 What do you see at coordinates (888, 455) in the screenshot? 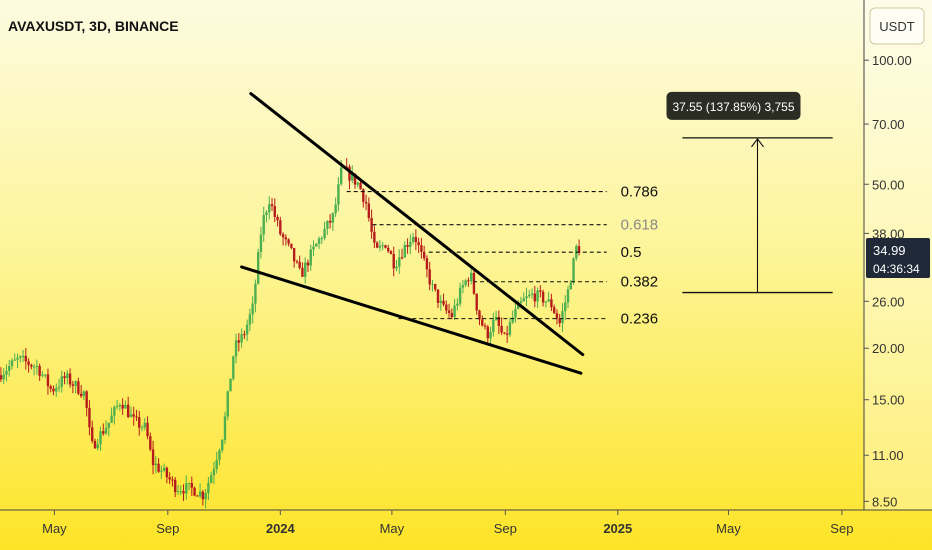
I see `price-axis-label: 11.00` at bounding box center [888, 455].